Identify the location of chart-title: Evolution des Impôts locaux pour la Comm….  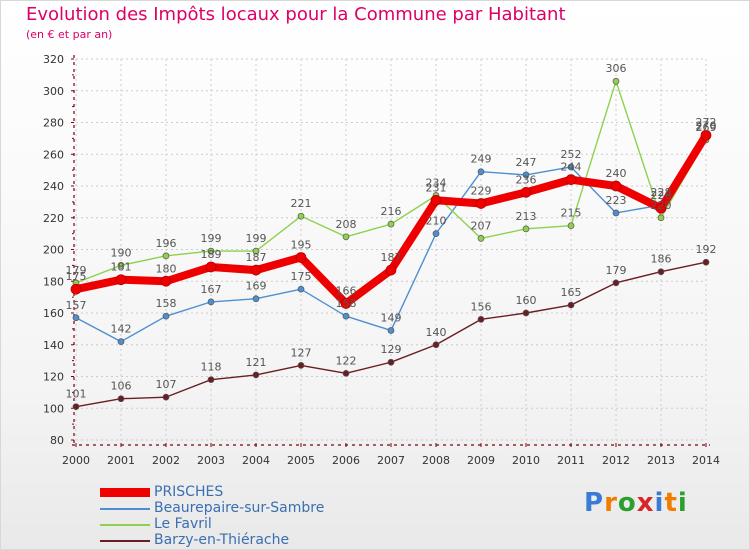
(296, 14).